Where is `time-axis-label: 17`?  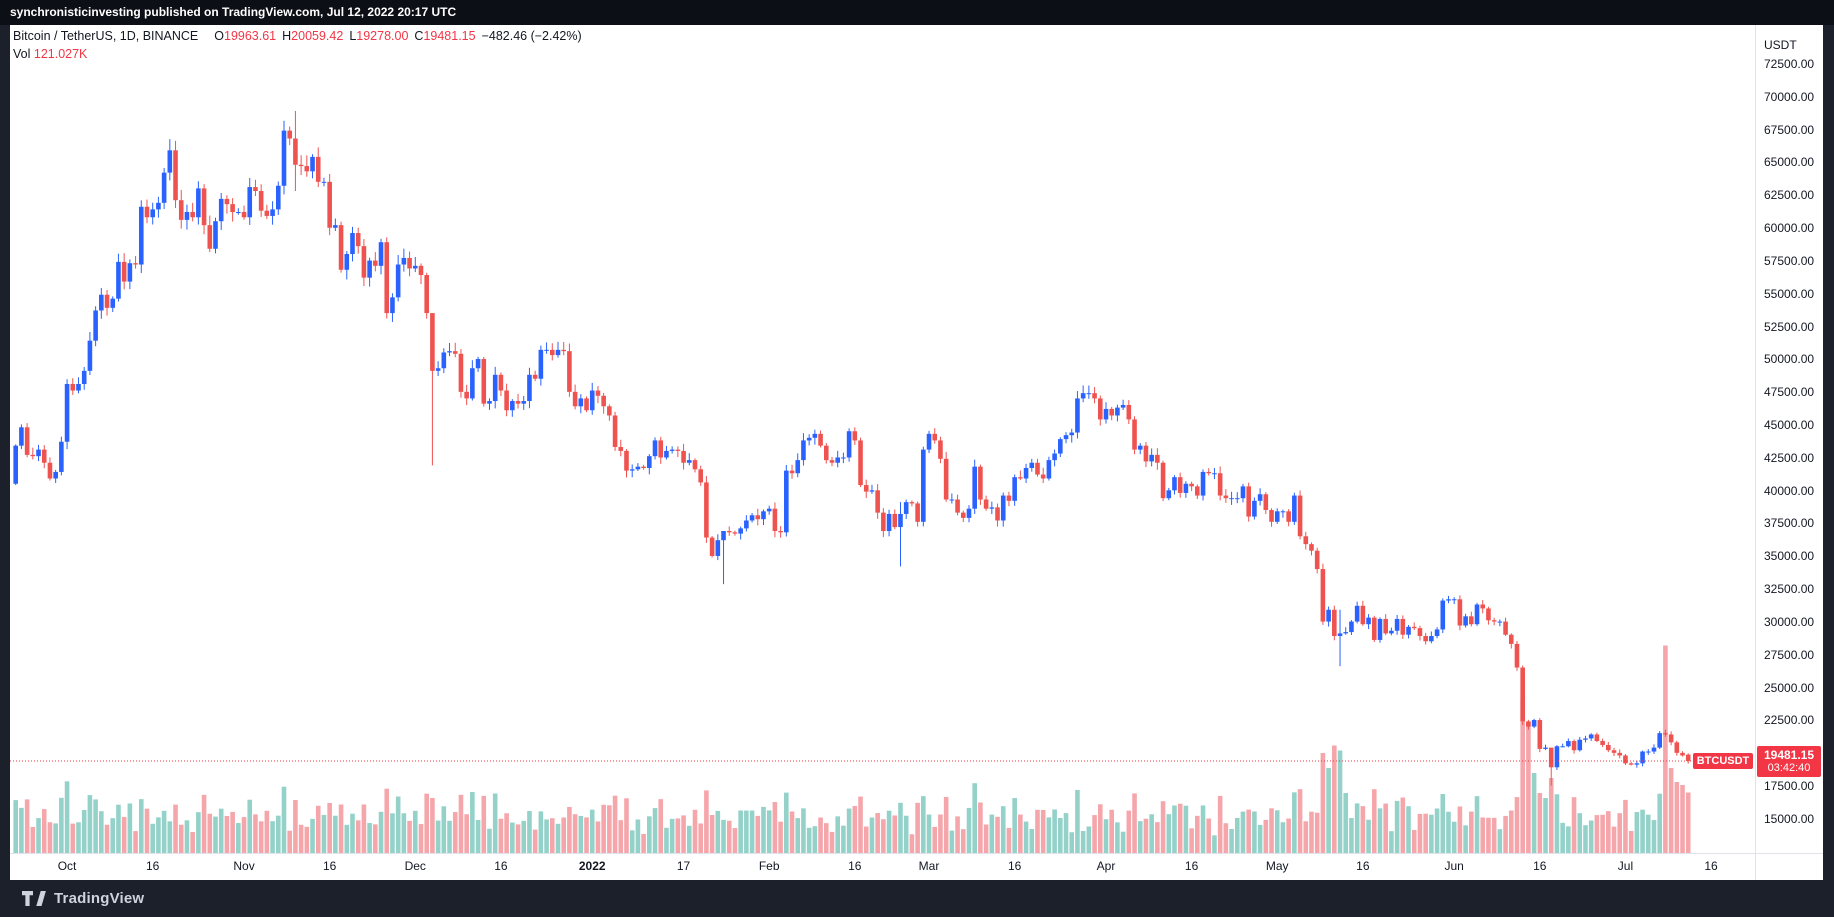 time-axis-label: 17 is located at coordinates (683, 866).